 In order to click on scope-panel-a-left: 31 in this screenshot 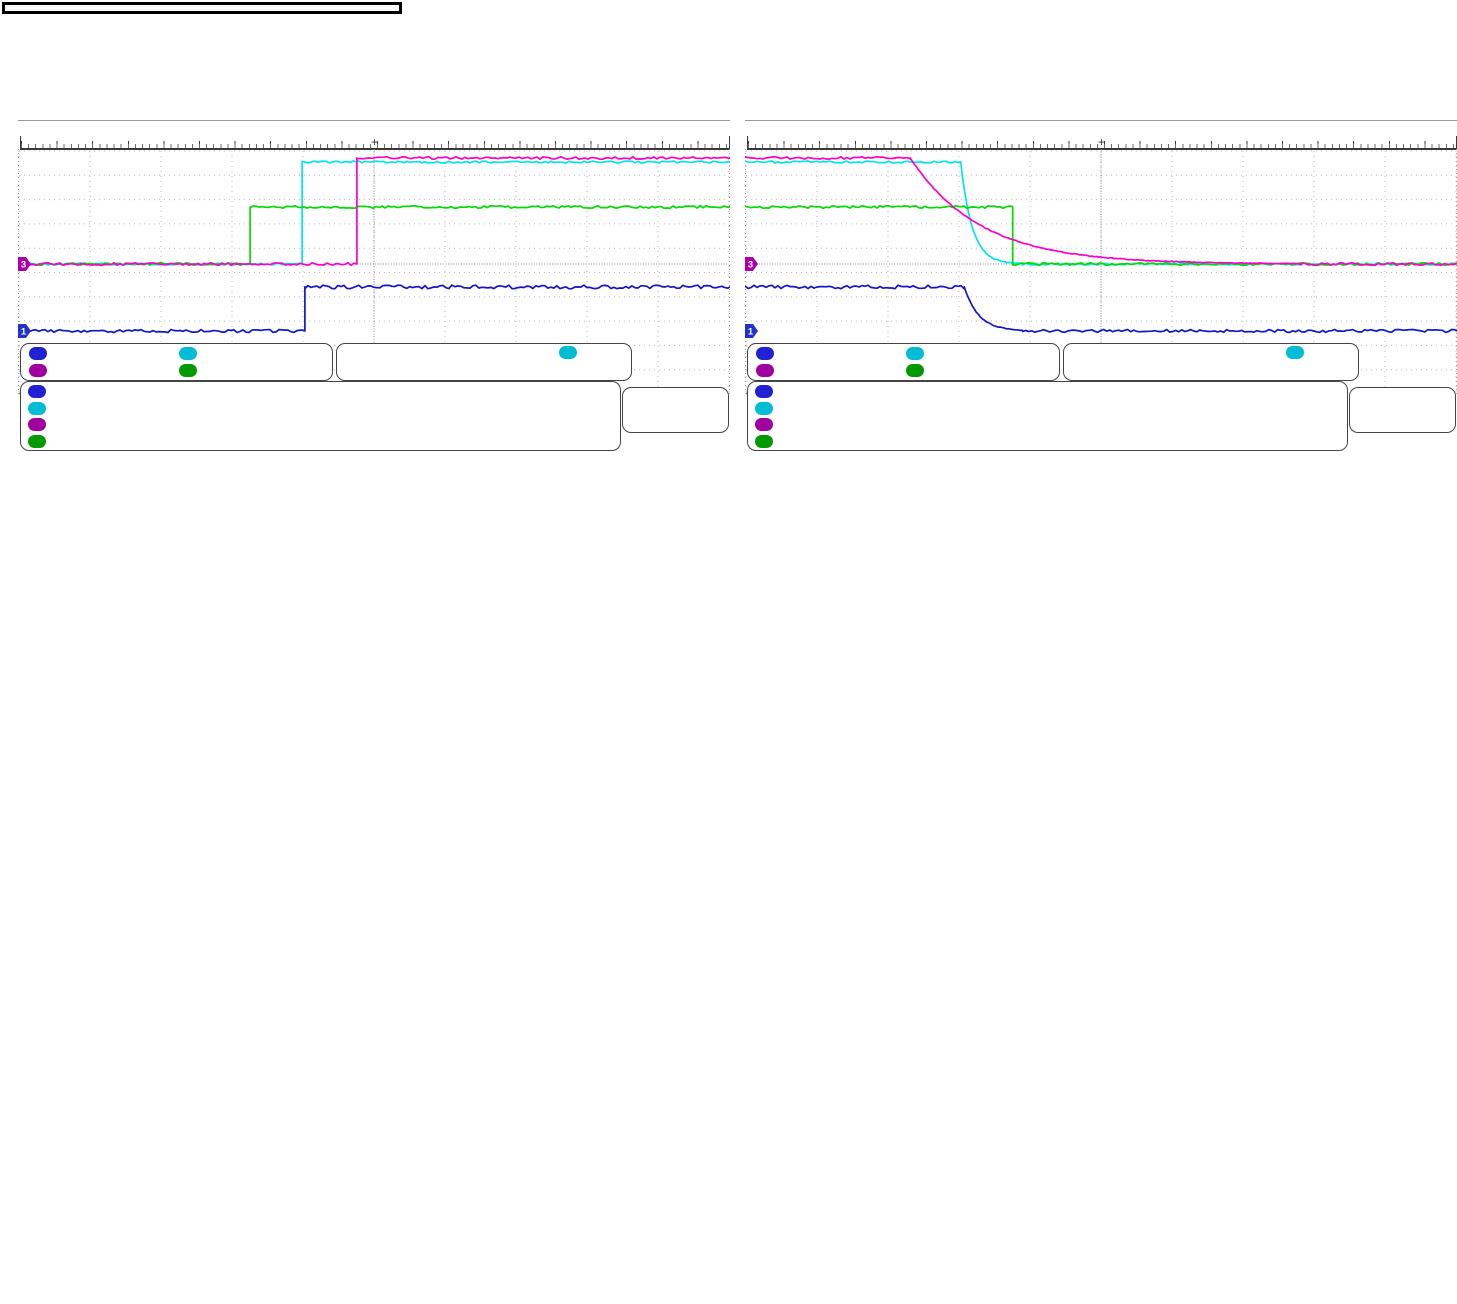, I will do `click(374, 288)`.